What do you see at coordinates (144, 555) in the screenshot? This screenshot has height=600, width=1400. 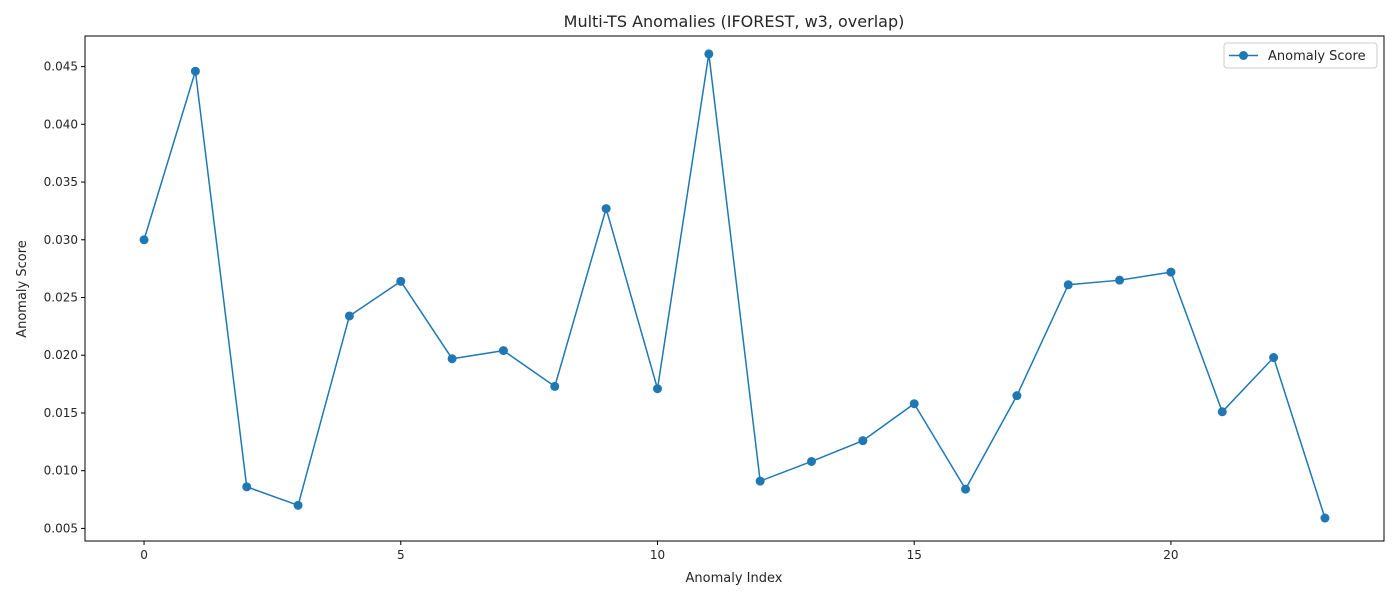 I see `x-tick-label: 0` at bounding box center [144, 555].